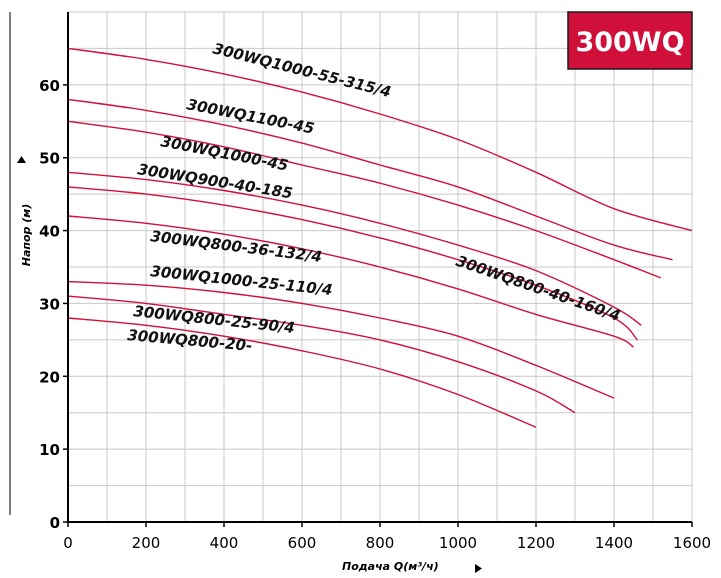 The width and height of the screenshot is (721, 578). I want to click on curve-label: 300WQ1000-25-110/4, so click(242, 280).